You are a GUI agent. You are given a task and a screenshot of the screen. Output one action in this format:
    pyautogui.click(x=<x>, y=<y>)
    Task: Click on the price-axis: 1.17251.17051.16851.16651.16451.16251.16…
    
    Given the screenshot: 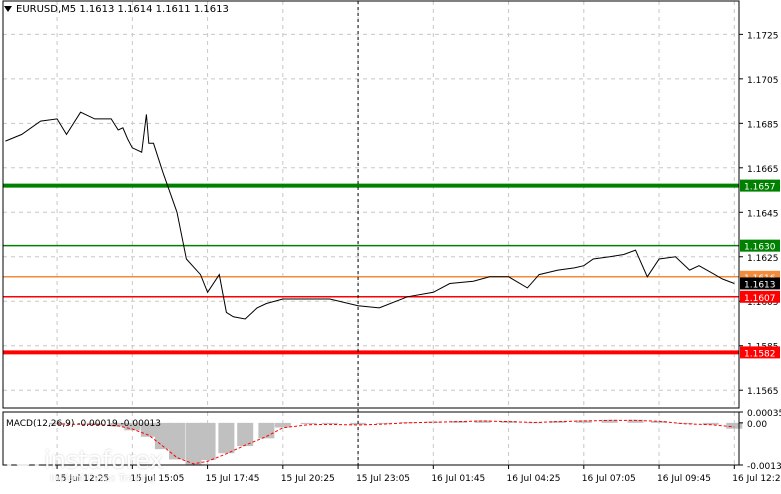 What is the action you would take?
    pyautogui.click(x=759, y=214)
    